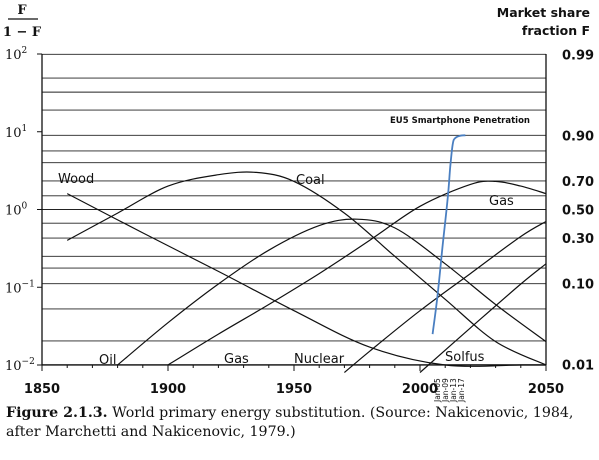 The image size is (599, 460). What do you see at coordinates (16, 210) in the screenshot?
I see `y-left-tick-label-2: 10⁰` at bounding box center [16, 210].